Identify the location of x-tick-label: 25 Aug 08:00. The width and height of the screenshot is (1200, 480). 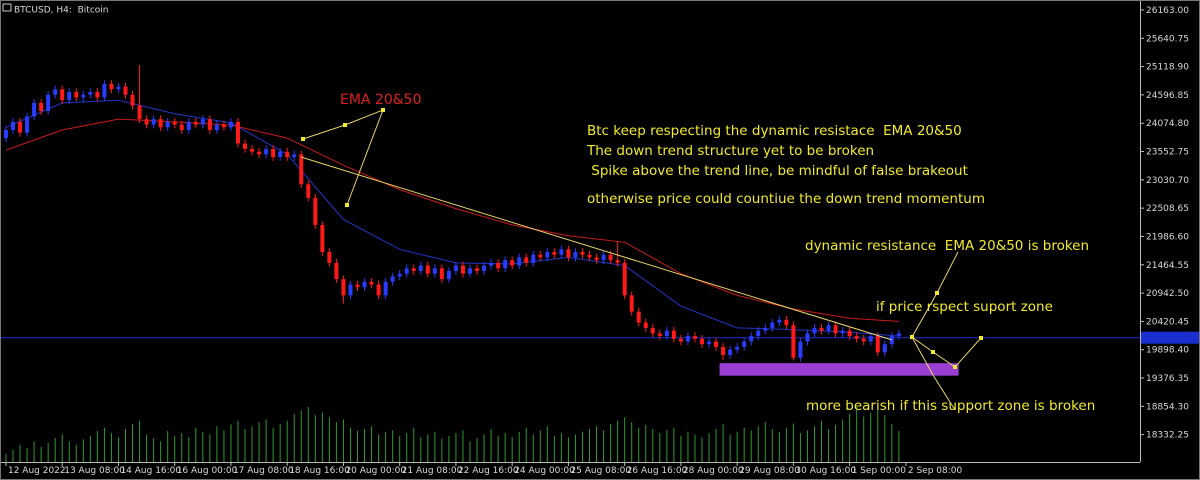
(600, 471).